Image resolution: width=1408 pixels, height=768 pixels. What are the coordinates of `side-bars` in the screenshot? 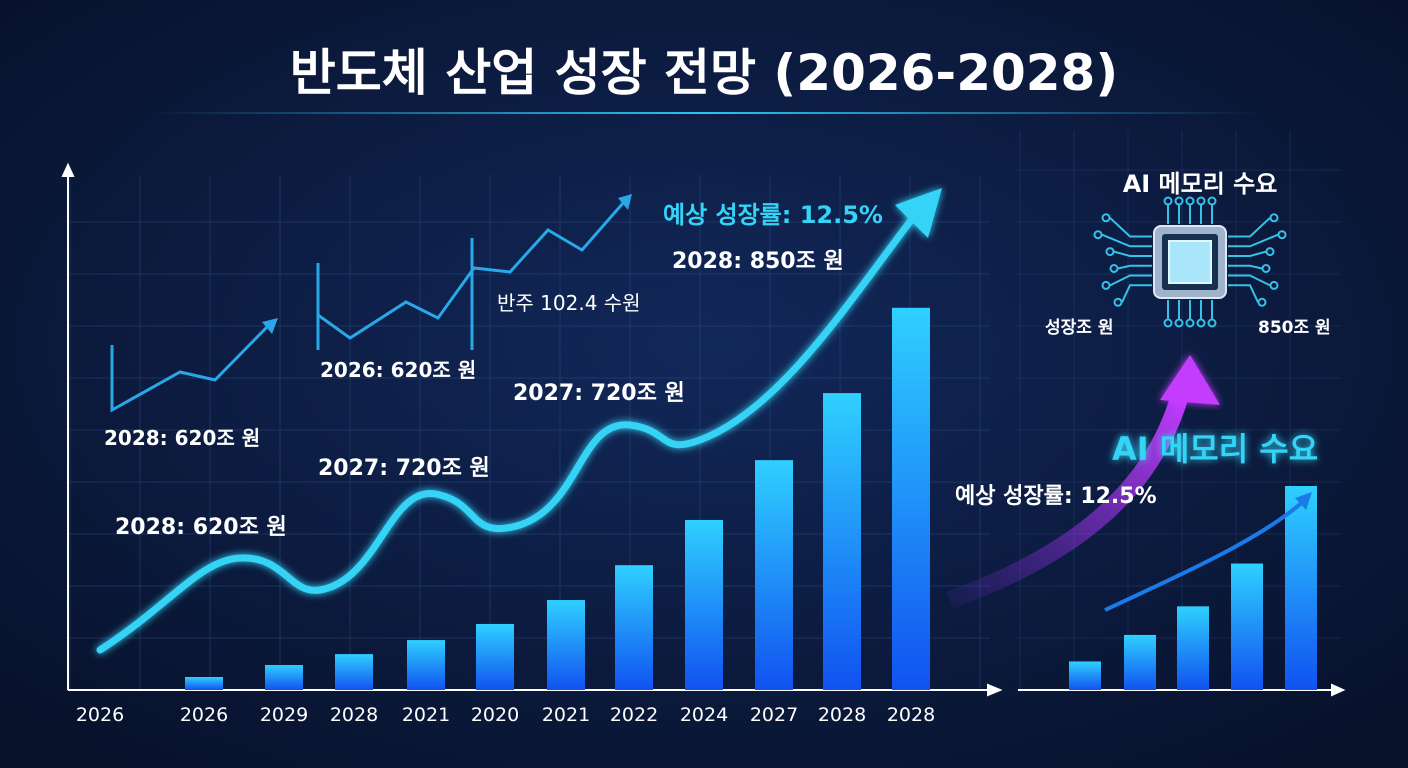 It's located at (1193, 588).